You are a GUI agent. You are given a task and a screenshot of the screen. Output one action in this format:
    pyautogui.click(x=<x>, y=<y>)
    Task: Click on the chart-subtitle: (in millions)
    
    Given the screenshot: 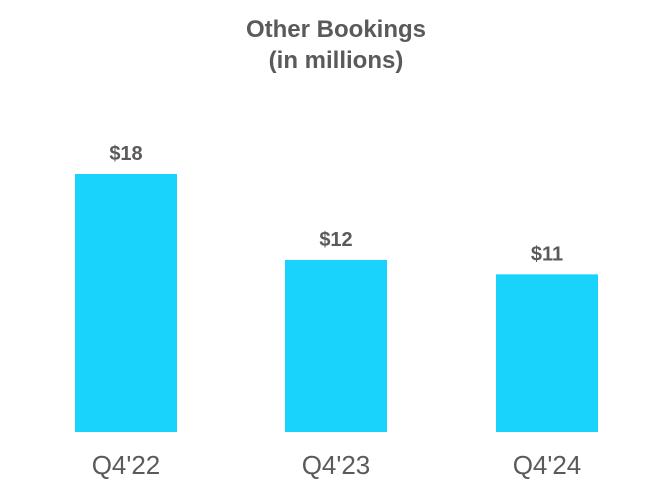 What is the action you would take?
    pyautogui.click(x=336, y=60)
    